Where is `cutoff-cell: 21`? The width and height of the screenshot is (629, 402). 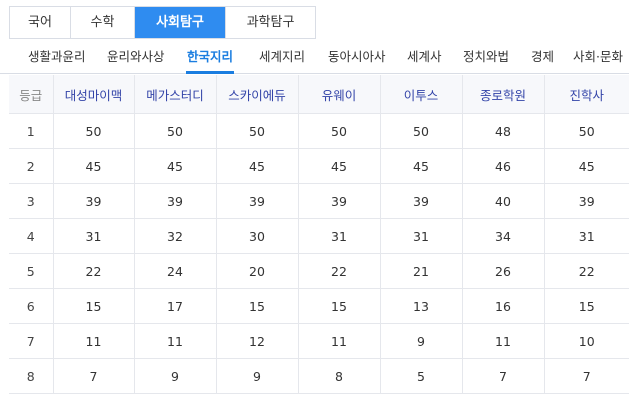
cutoff-cell: 21 is located at coordinates (421, 271).